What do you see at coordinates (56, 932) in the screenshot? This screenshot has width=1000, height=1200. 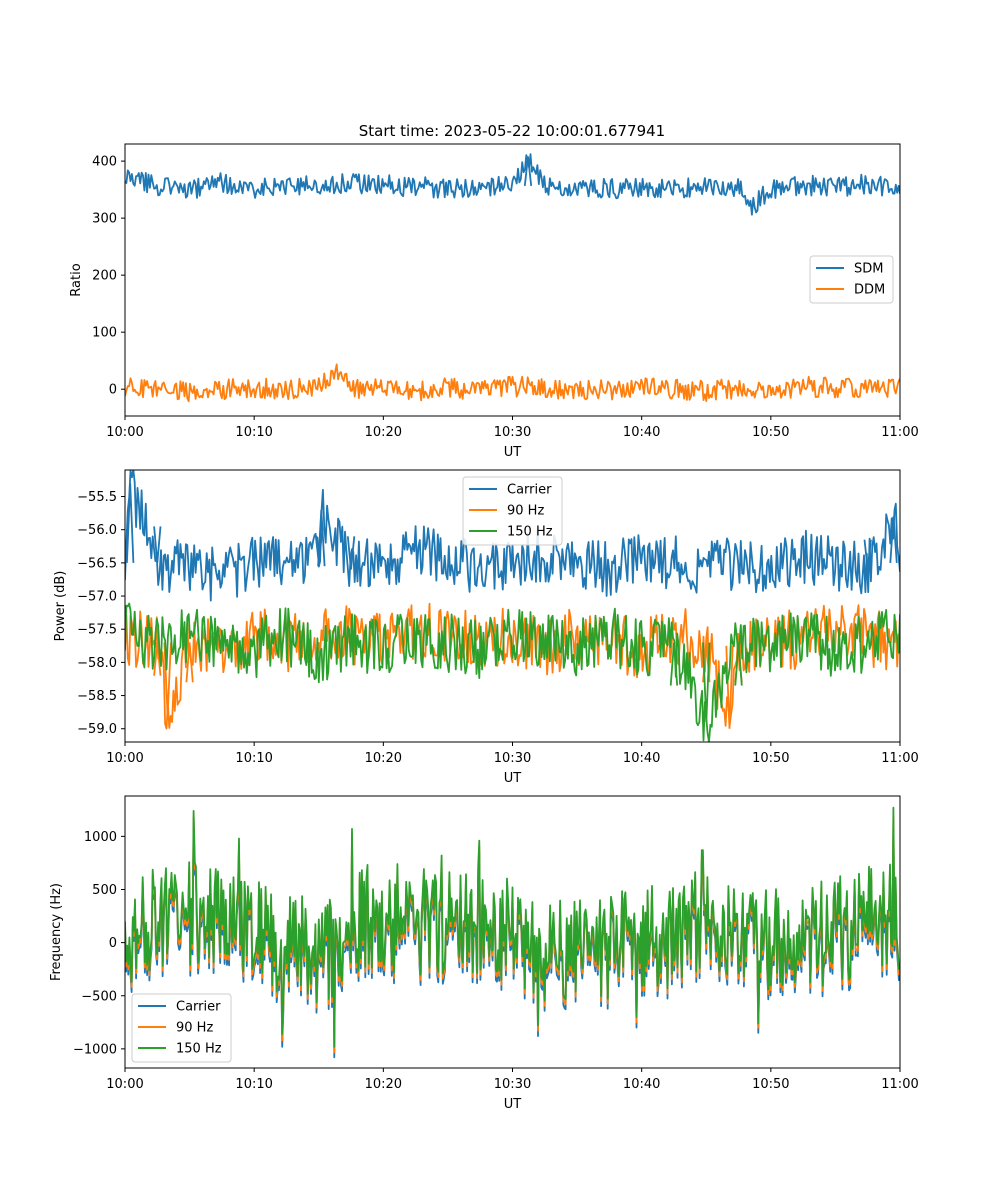 I see `y-axis-label: Frequency (Hz)` at bounding box center [56, 932].